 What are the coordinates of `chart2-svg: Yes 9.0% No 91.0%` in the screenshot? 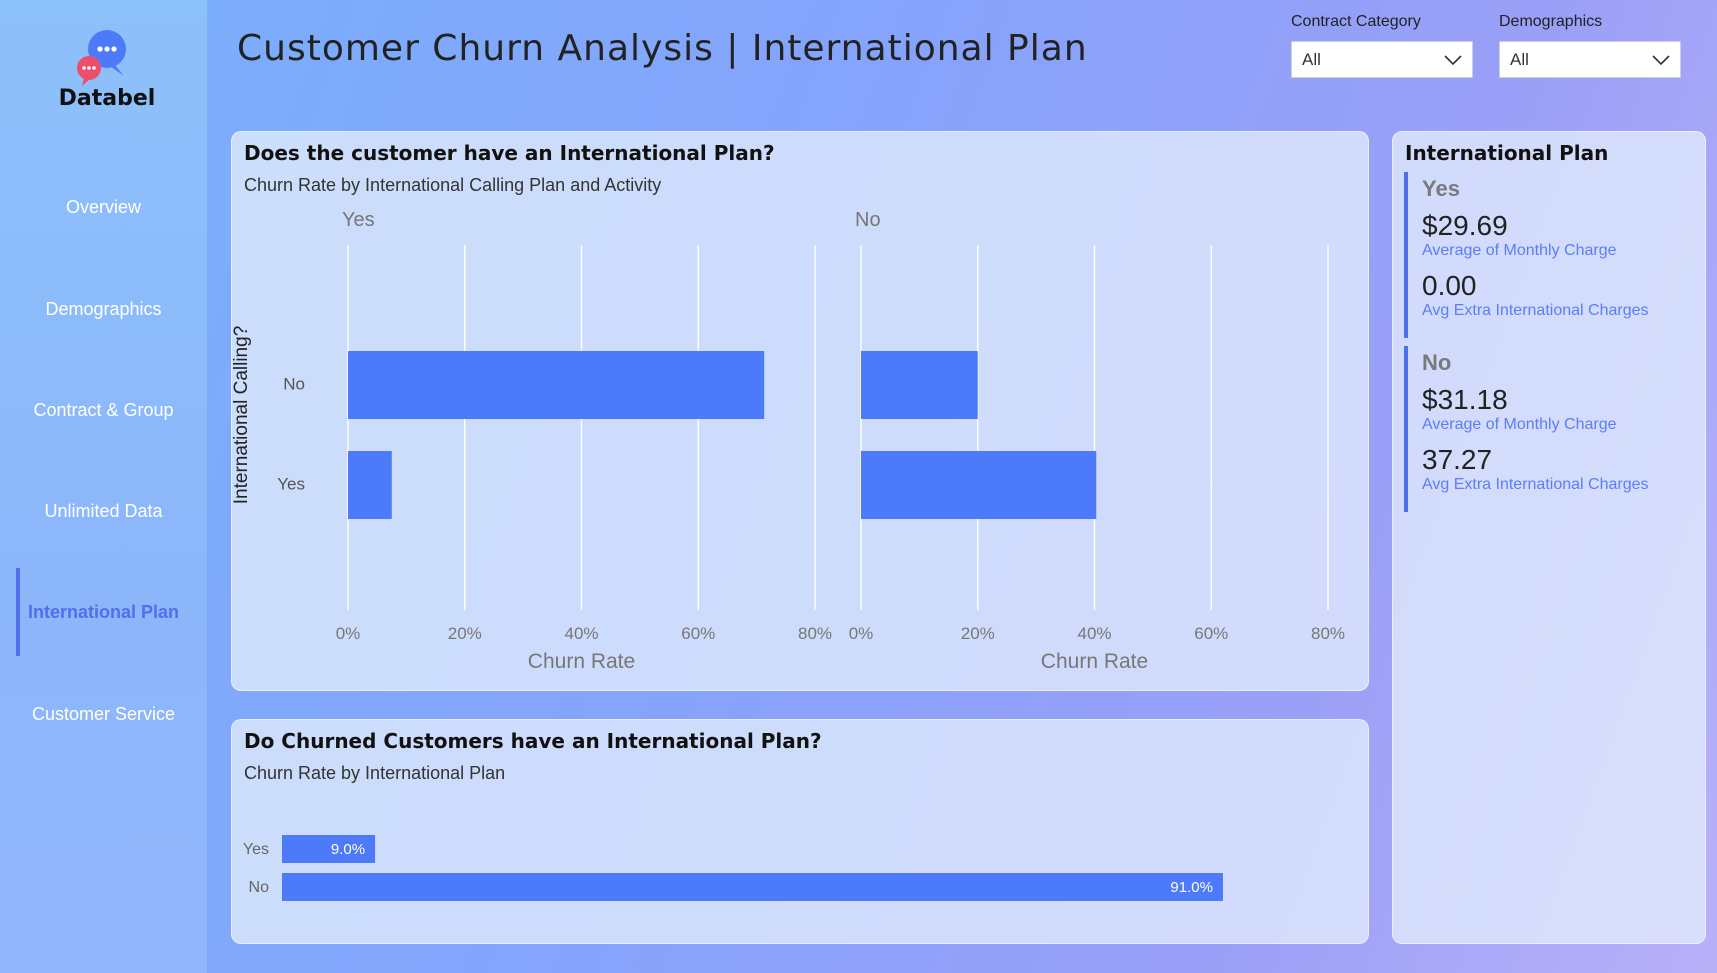 It's located at (733, 868).